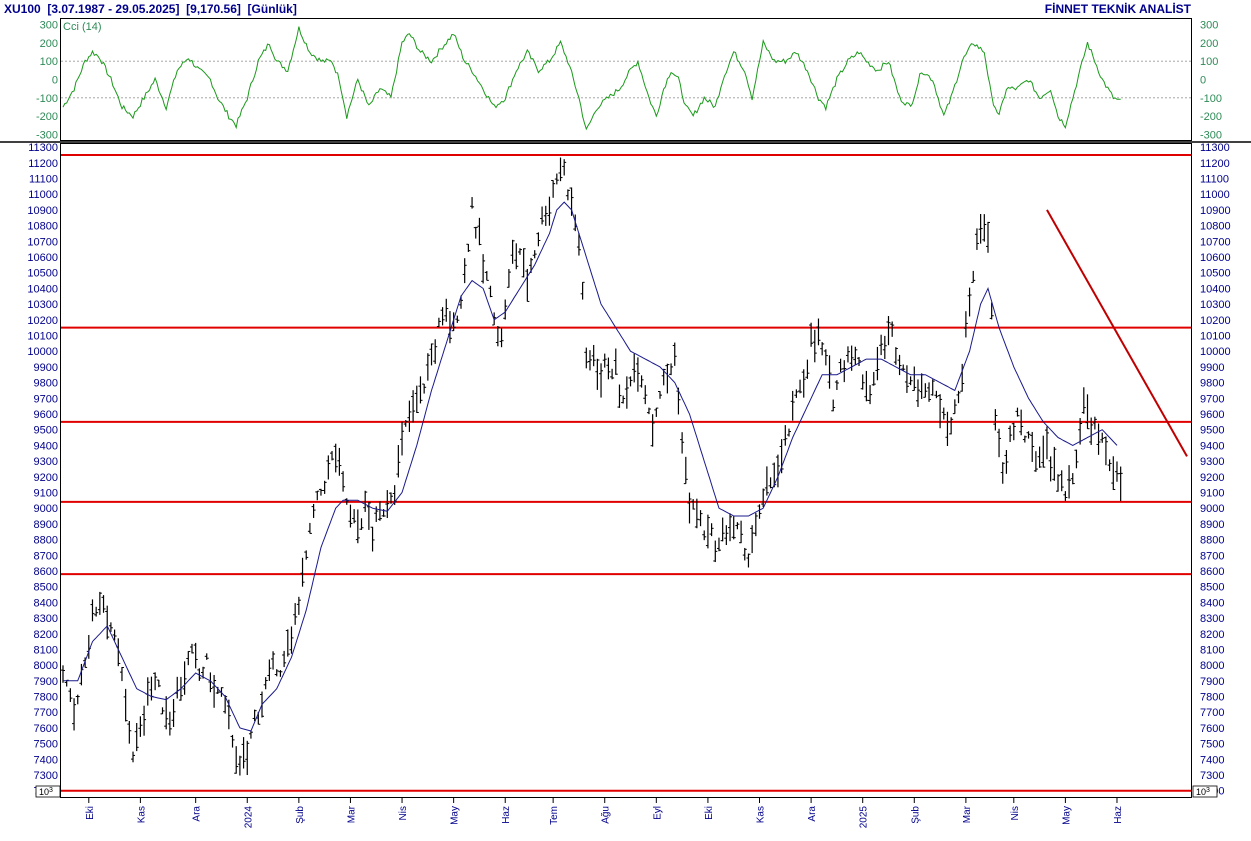 Image resolution: width=1251 pixels, height=841 pixels. Describe the element at coordinates (506, 815) in the screenshot. I see `x-axis-month-label: Haz` at that location.